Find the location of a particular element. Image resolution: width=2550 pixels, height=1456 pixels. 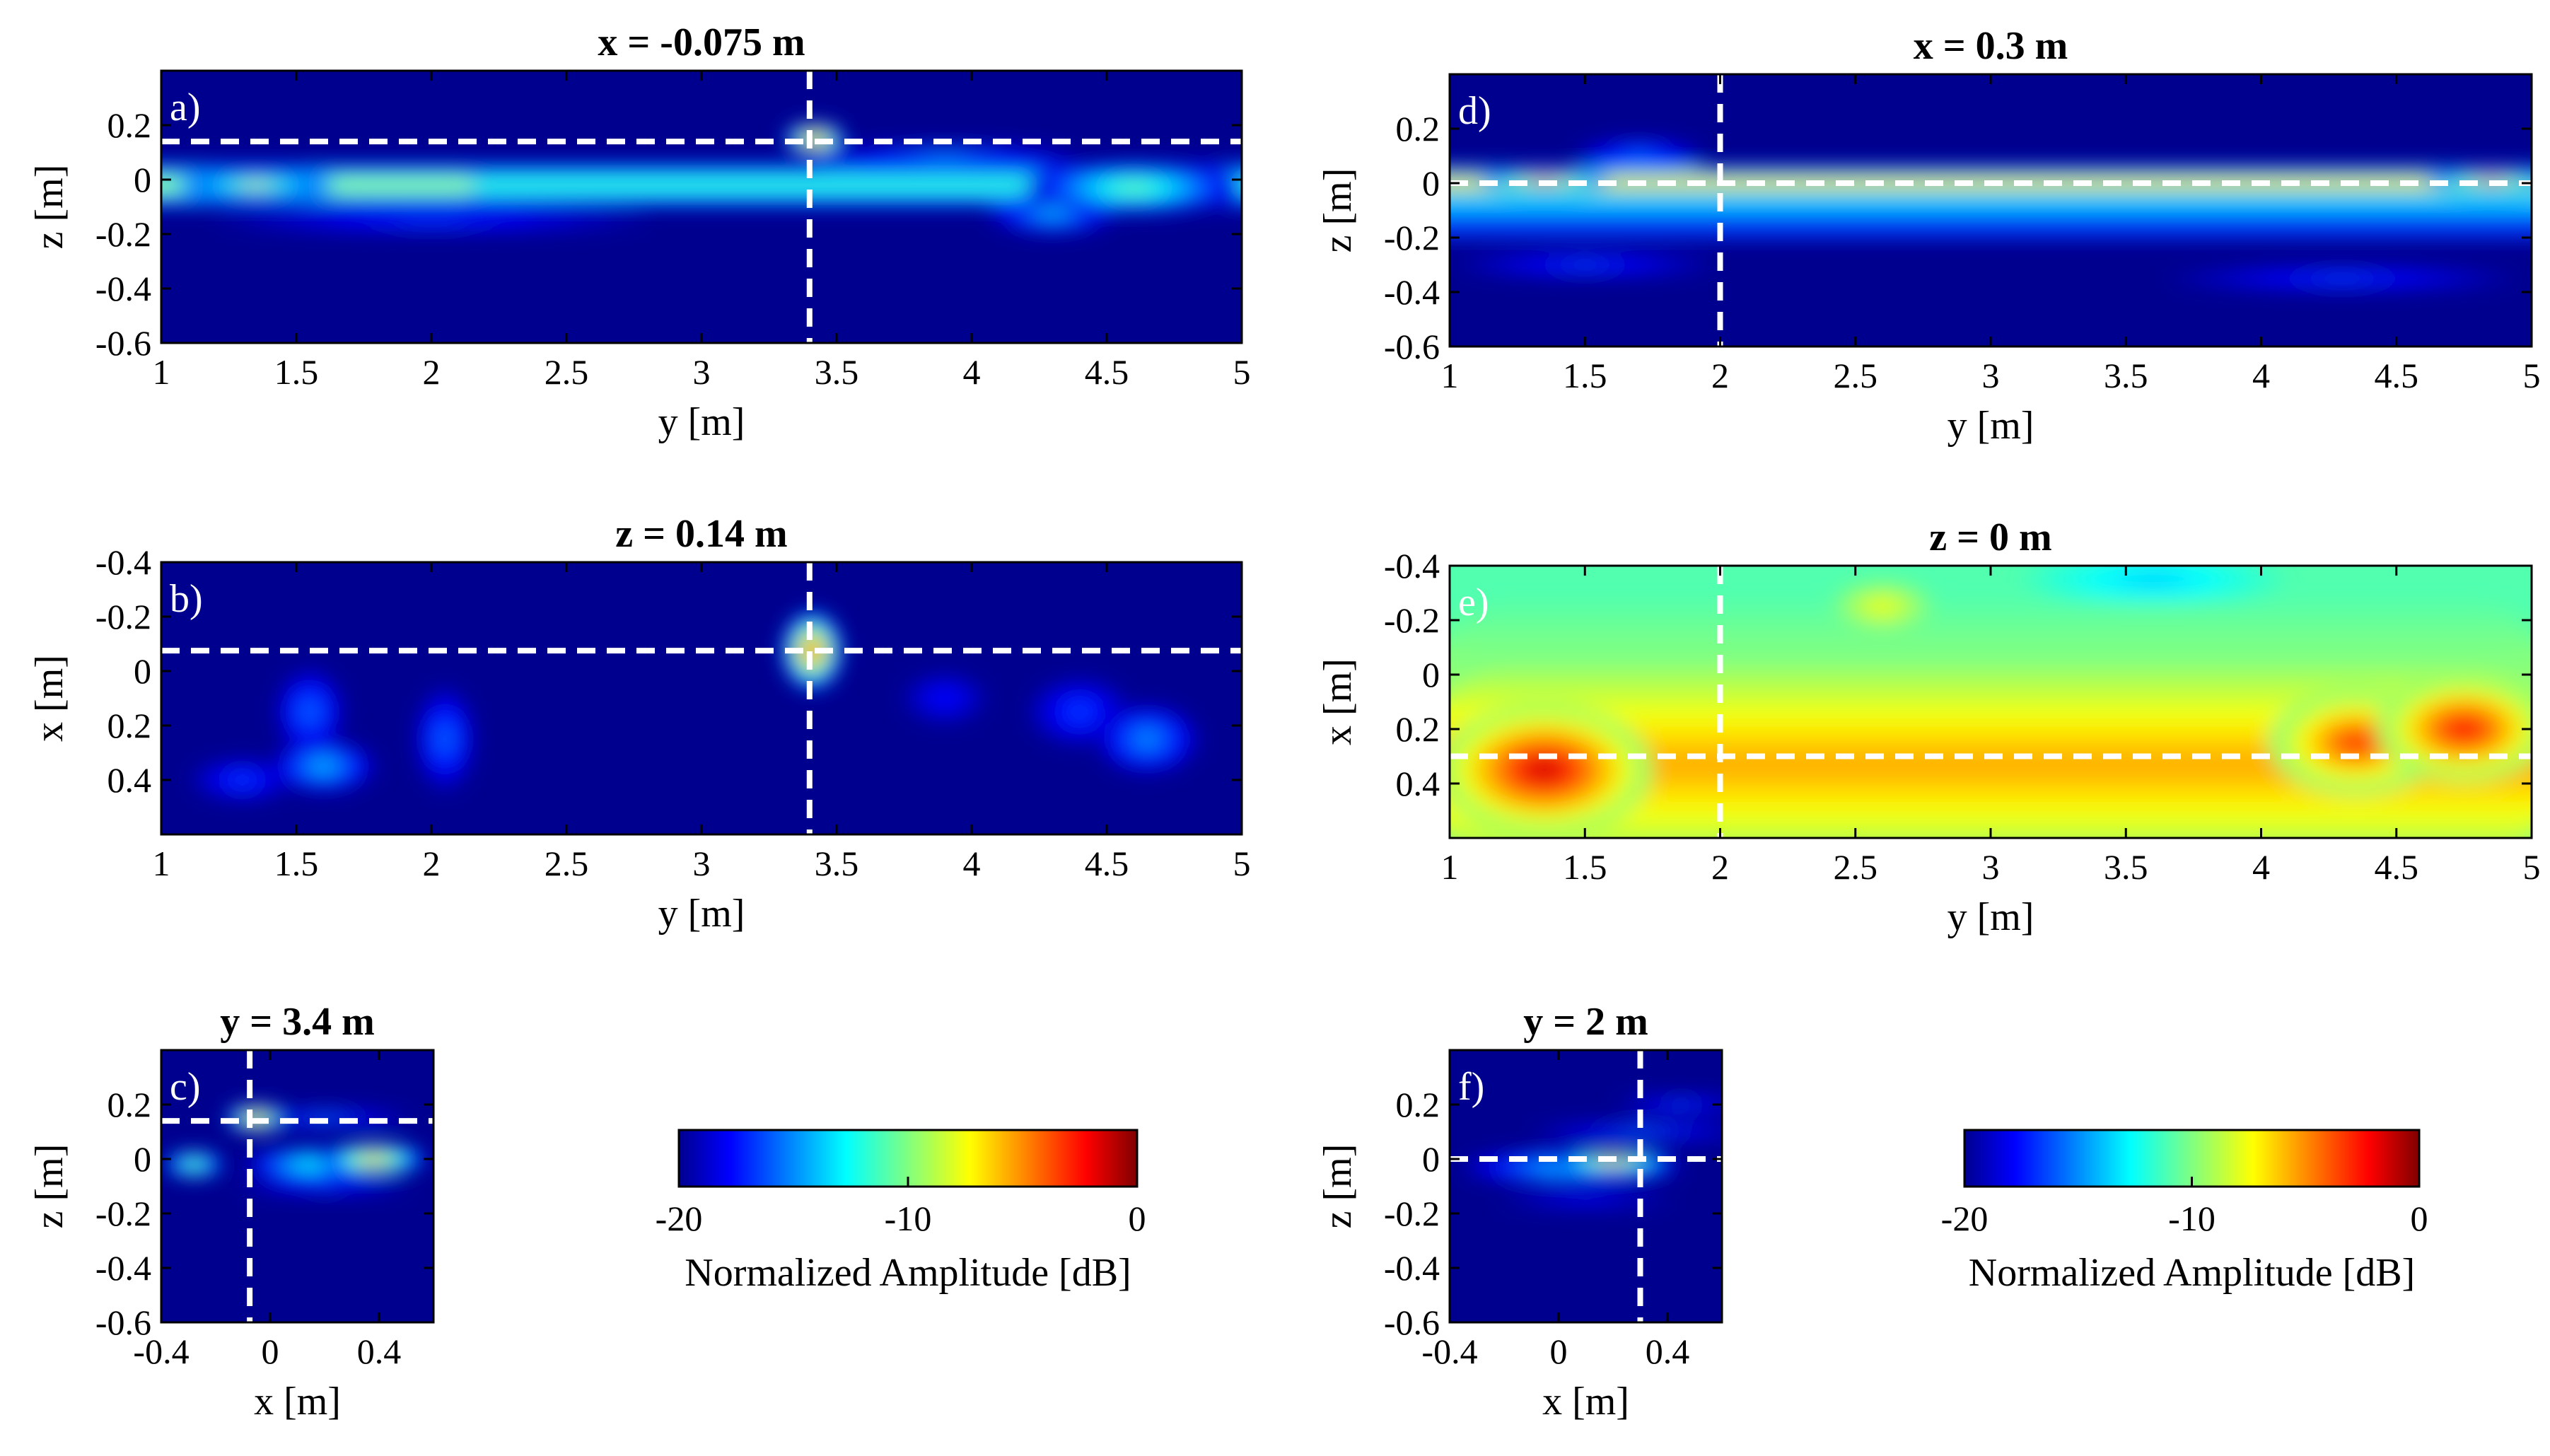

panel-title: y = 2 m is located at coordinates (1585, 1022).